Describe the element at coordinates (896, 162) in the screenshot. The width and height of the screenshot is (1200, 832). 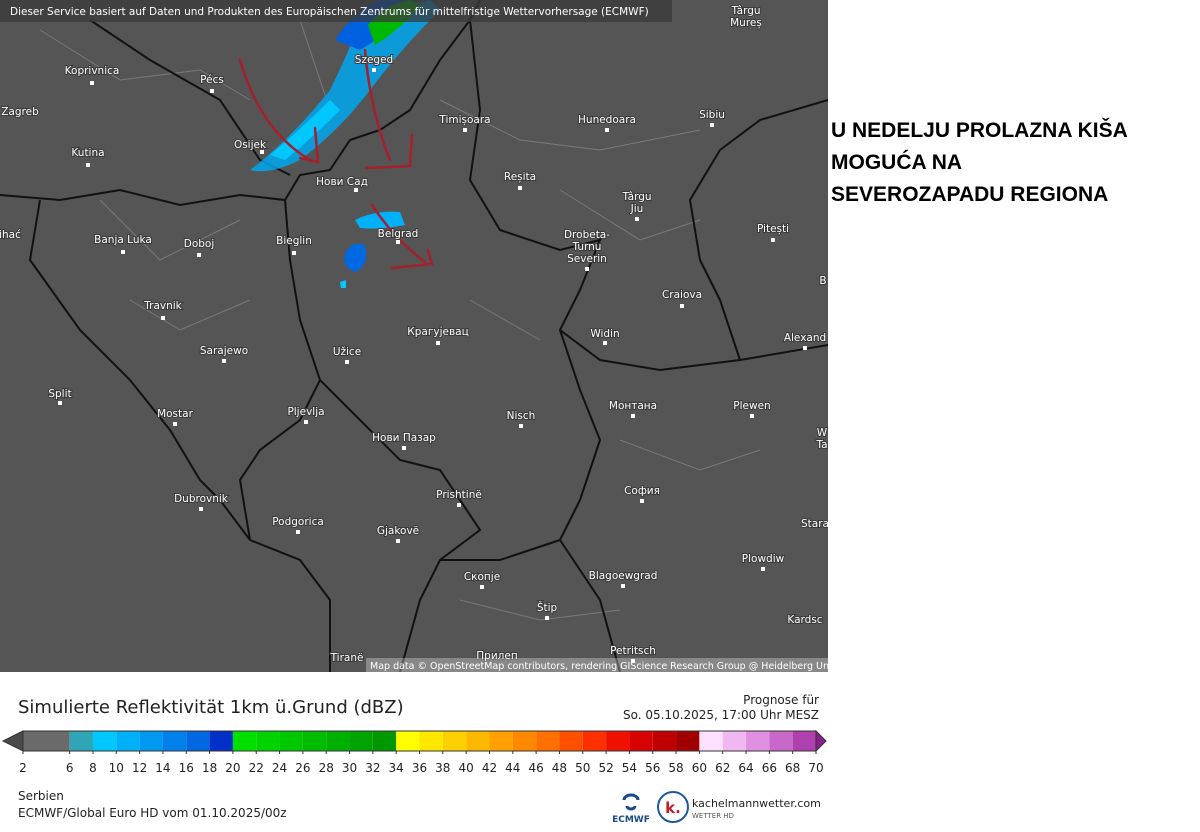
I see `headline-line: MOGUĆA NA` at that location.